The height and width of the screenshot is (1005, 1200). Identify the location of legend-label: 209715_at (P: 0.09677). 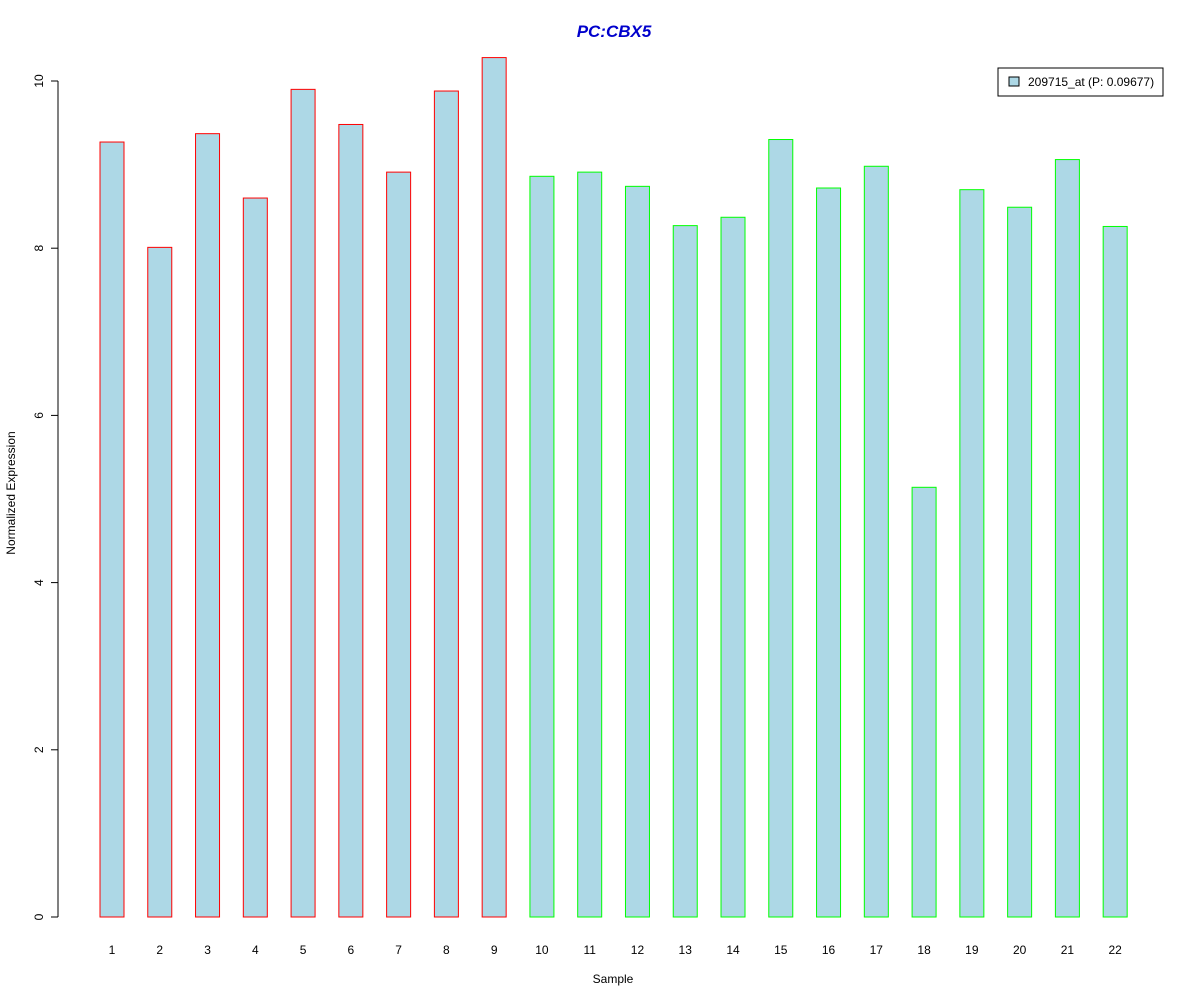
(1091, 82).